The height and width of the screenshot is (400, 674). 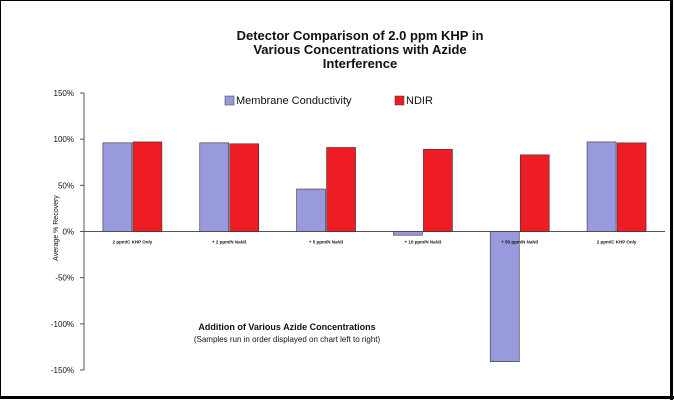 I want to click on legend: Membrane Conductivity NDIR, so click(x=328, y=101).